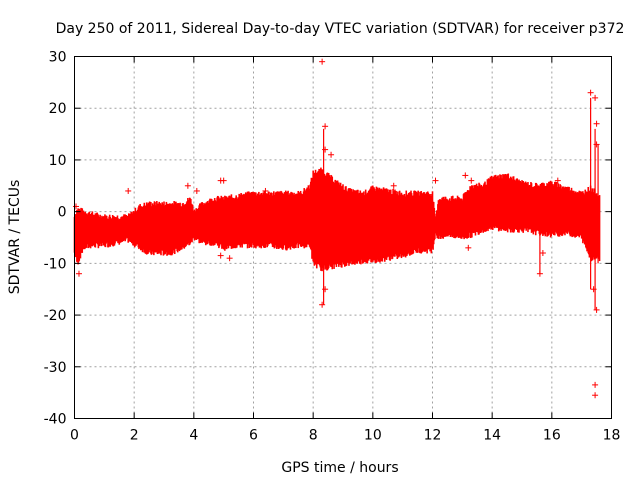 Image resolution: width=640 pixels, height=480 pixels. I want to click on x-tick-label: 2, so click(134, 436).